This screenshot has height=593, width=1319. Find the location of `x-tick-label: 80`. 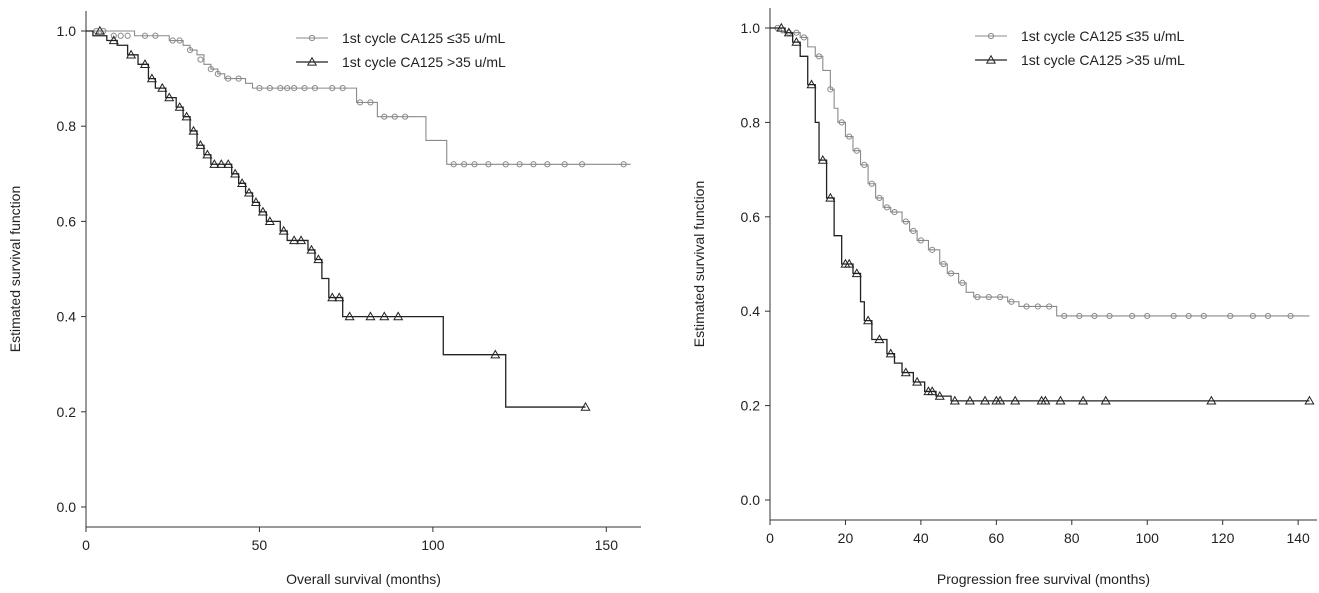

x-tick-label: 80 is located at coordinates (1072, 538).